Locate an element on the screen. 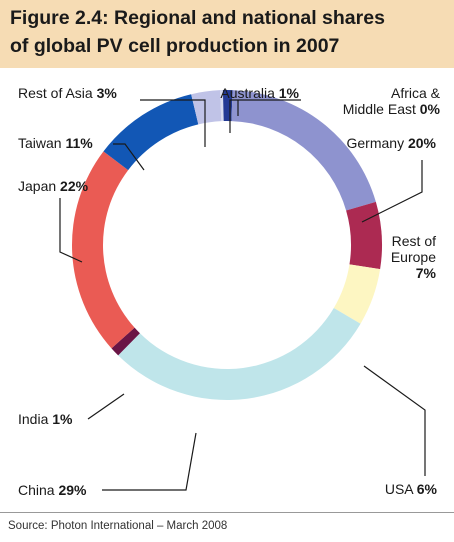  label-rest-of-europe: Rest of Europe 7% is located at coordinates (414, 257).